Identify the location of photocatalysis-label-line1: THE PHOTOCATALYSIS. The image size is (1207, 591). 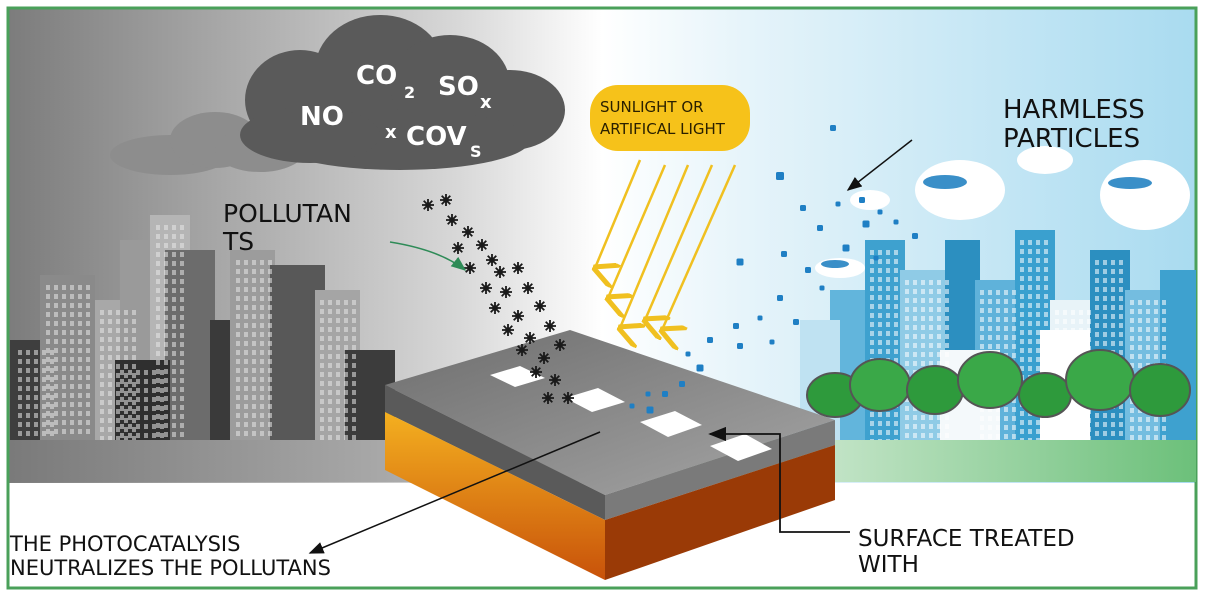
(125, 544).